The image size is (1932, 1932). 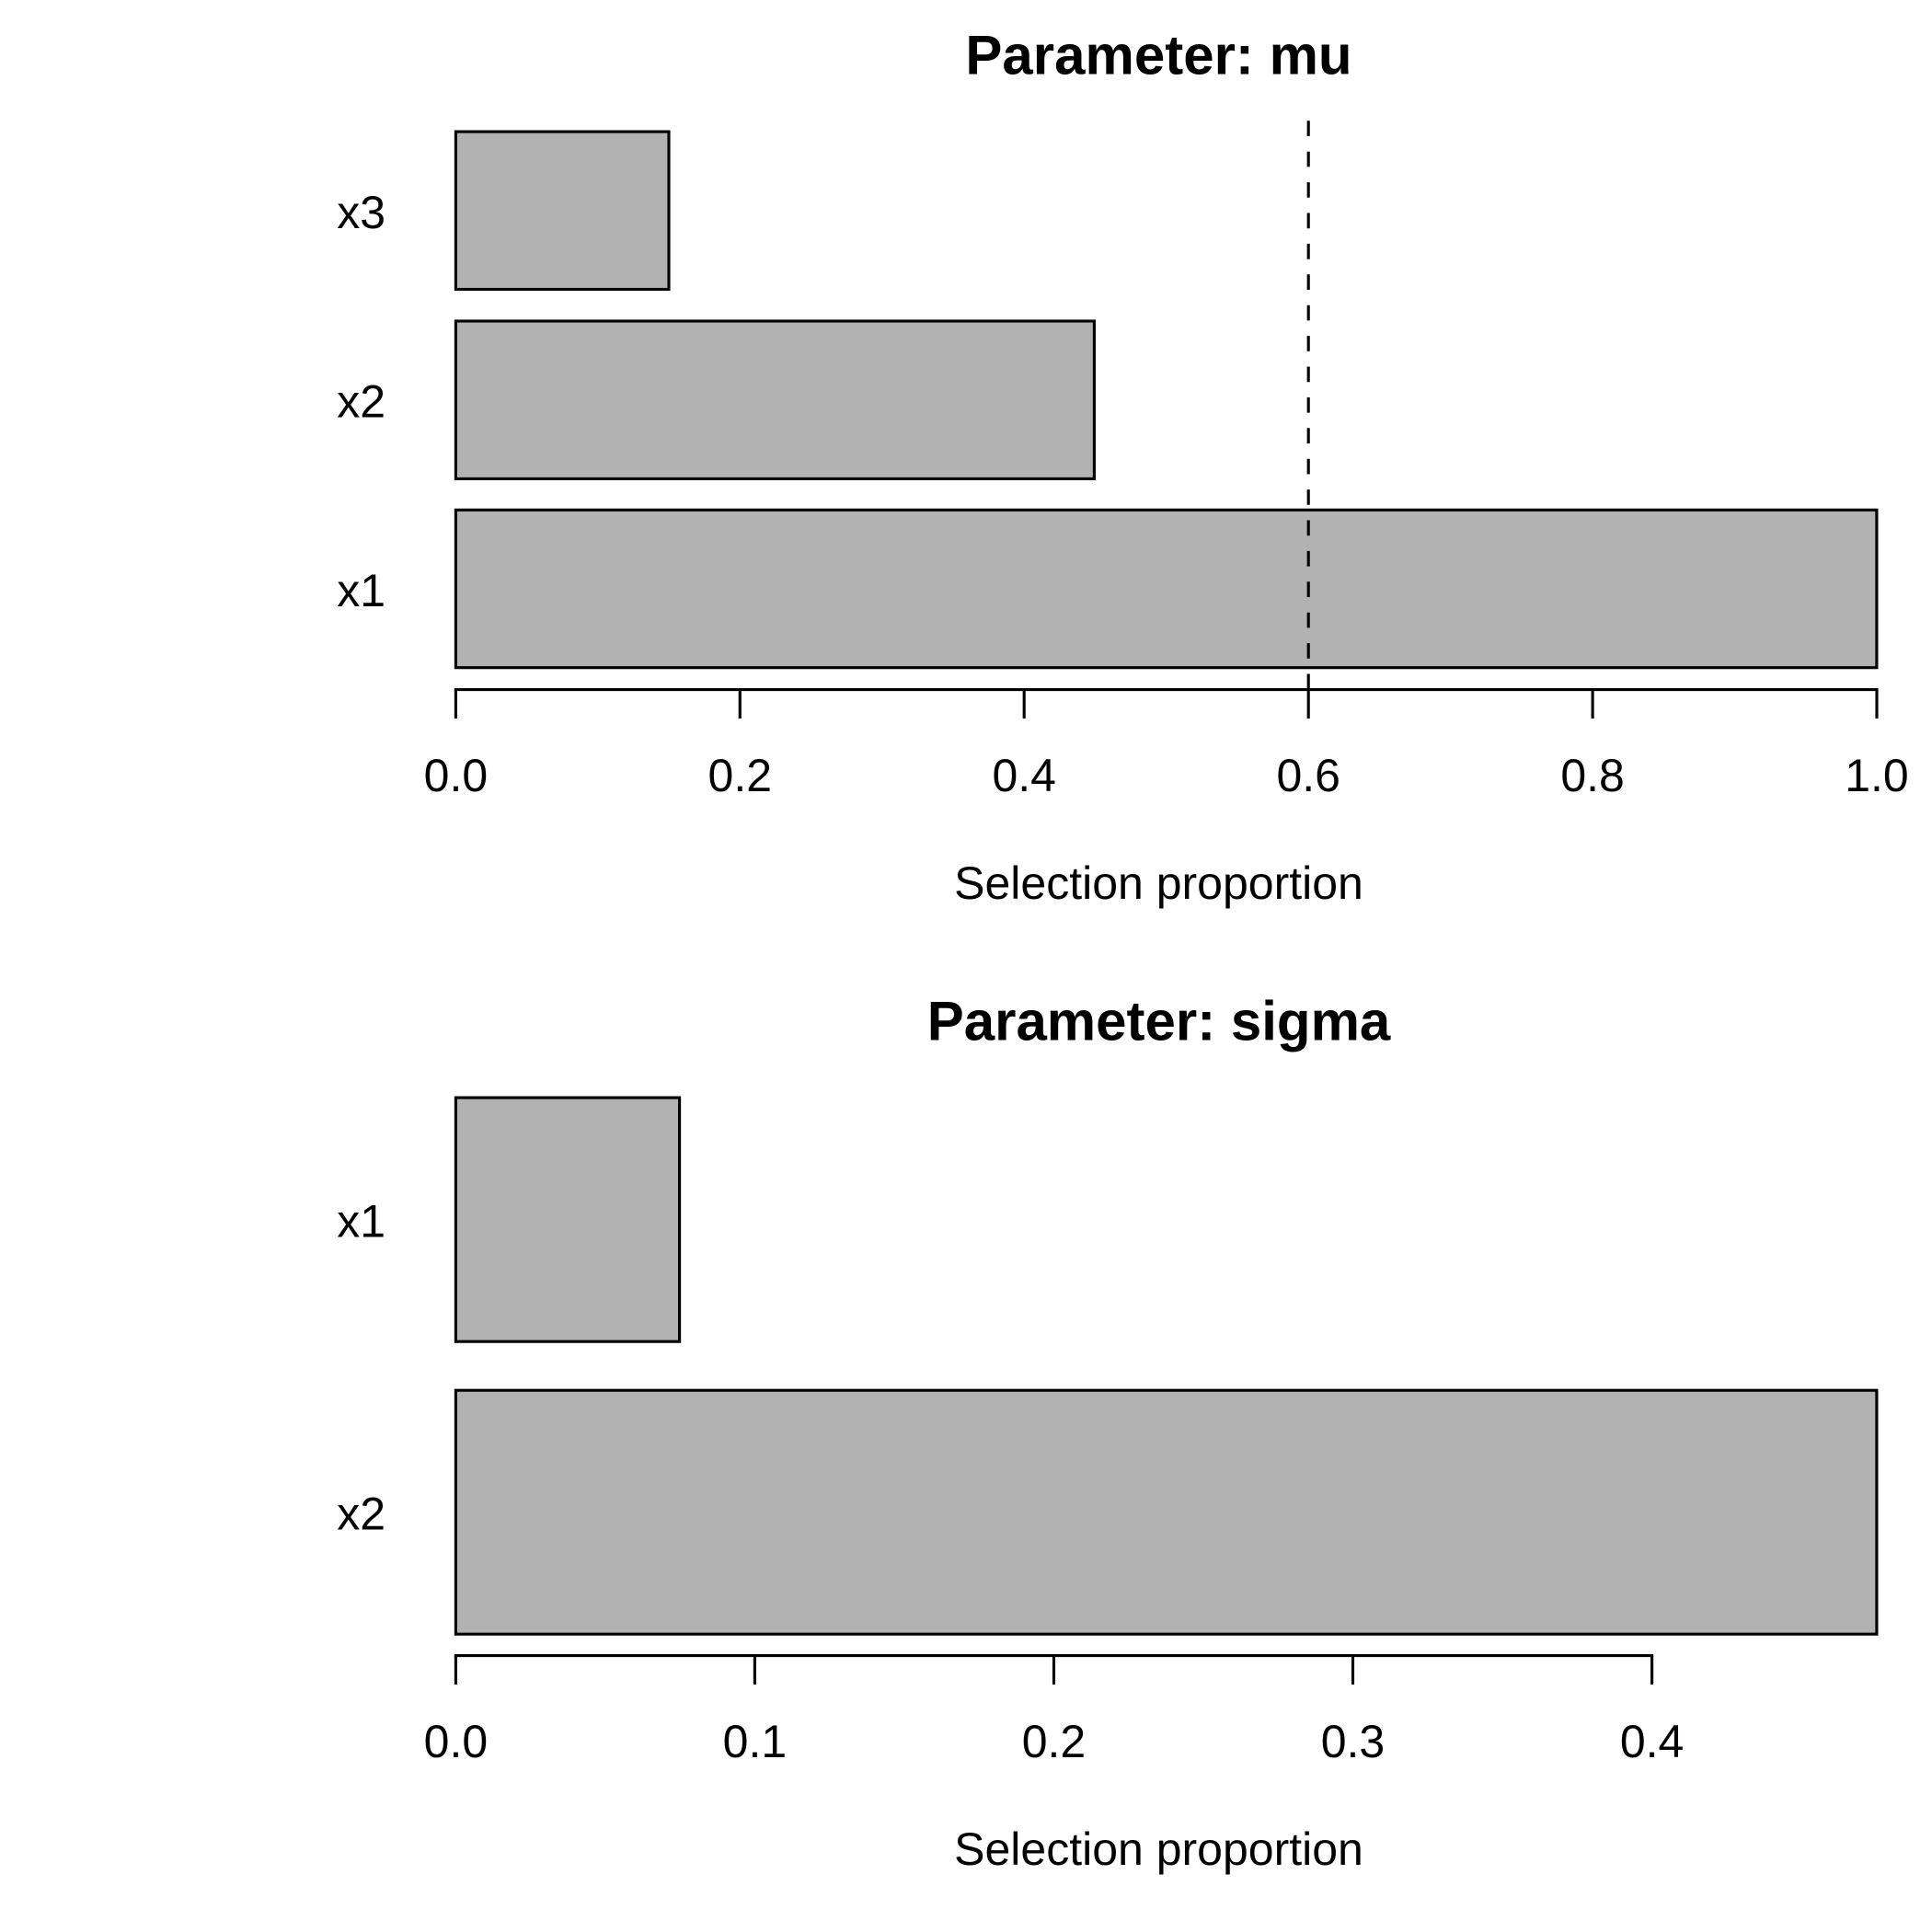 I want to click on svg-text: 0.8, so click(x=1592, y=775).